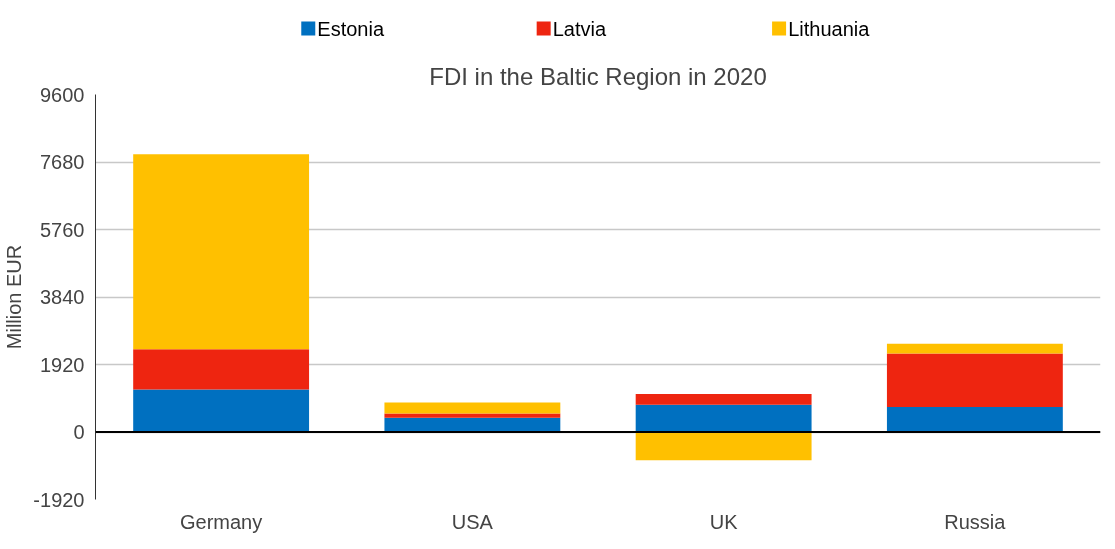  I want to click on chart-title: FDI in the Baltic Region in 2020, so click(598, 76).